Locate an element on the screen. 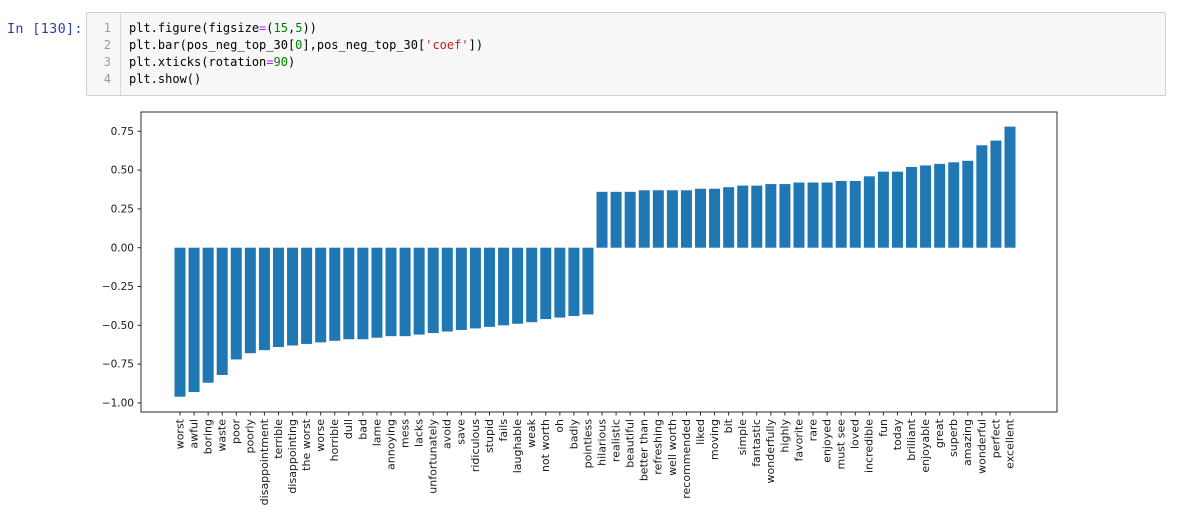 The height and width of the screenshot is (528, 1177). x-tick-label: loved is located at coordinates (855, 434).